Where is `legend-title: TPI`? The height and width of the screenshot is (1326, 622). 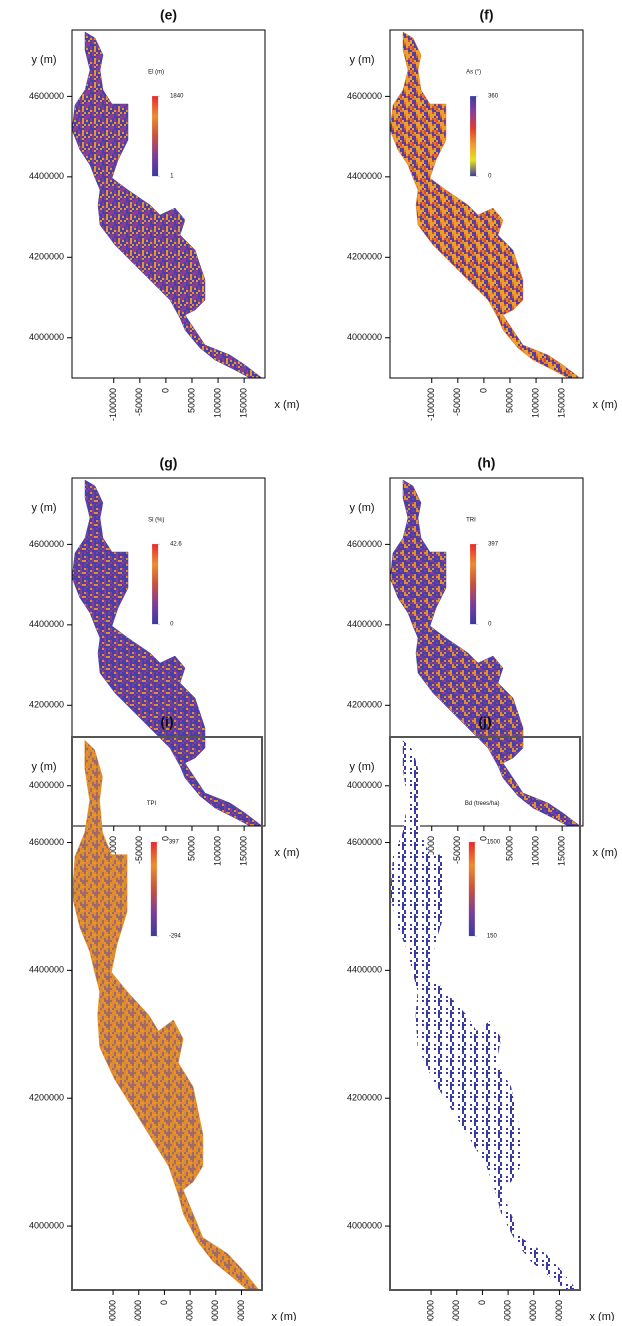
legend-title: TPI is located at coordinates (152, 804).